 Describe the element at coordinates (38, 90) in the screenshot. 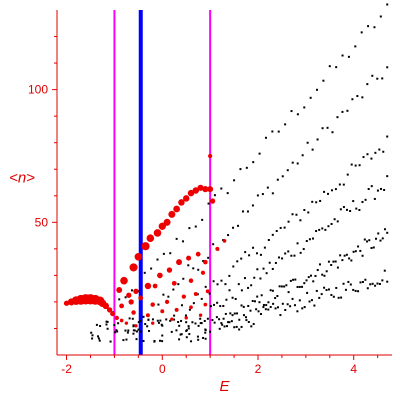

I see `y-tick-label: 100` at that location.